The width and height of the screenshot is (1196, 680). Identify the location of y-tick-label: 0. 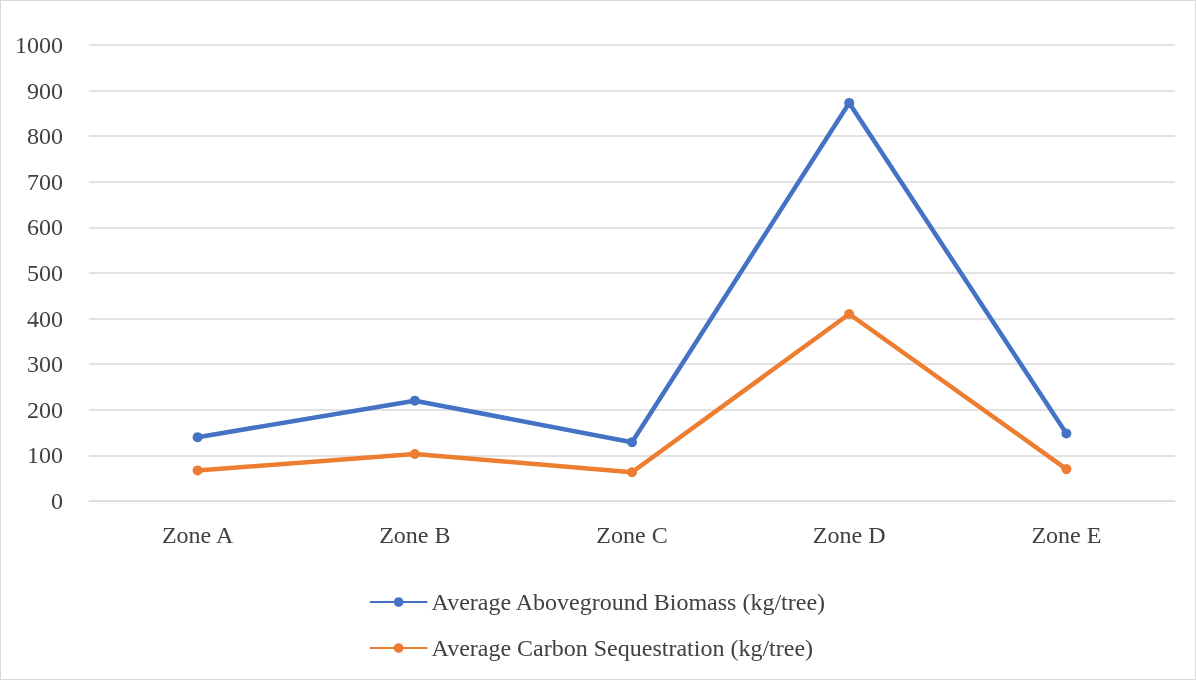
(57, 501).